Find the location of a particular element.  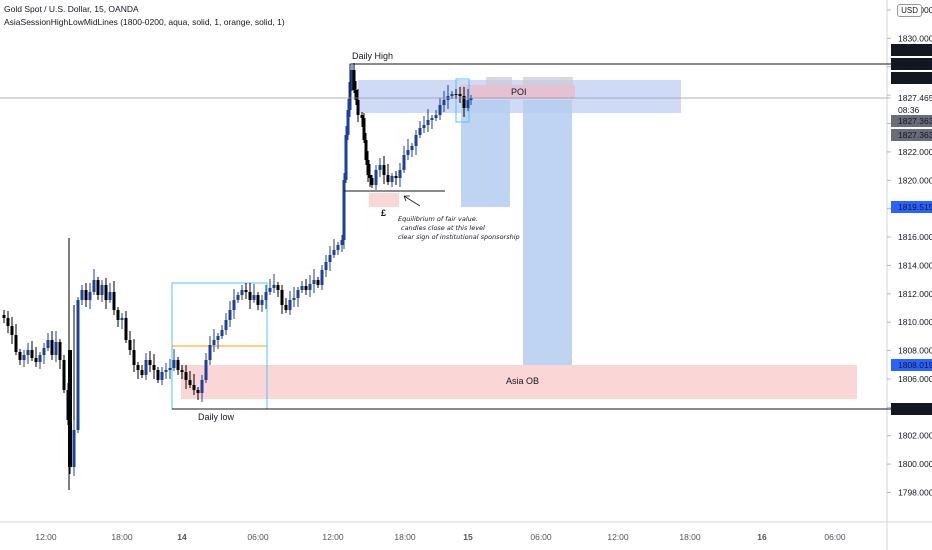

annotation-arrow is located at coordinates (412, 201).